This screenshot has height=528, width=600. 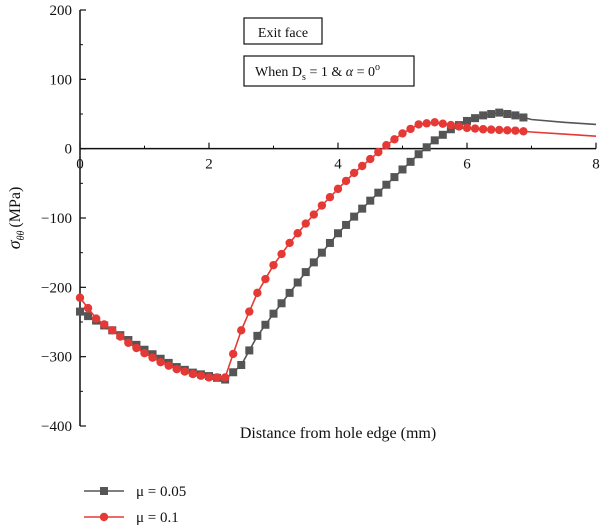 I want to click on y-axis-ticks: 200 100 0 −100 −200 −300 −400, so click(x=63, y=219).